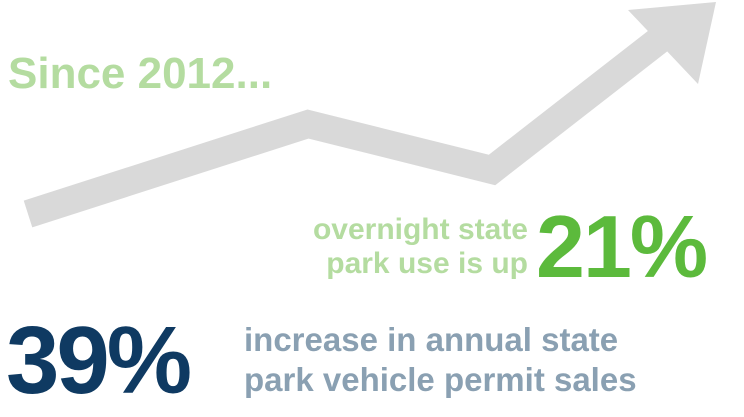  I want to click on overnight-use-percent: 21%, so click(622, 246).